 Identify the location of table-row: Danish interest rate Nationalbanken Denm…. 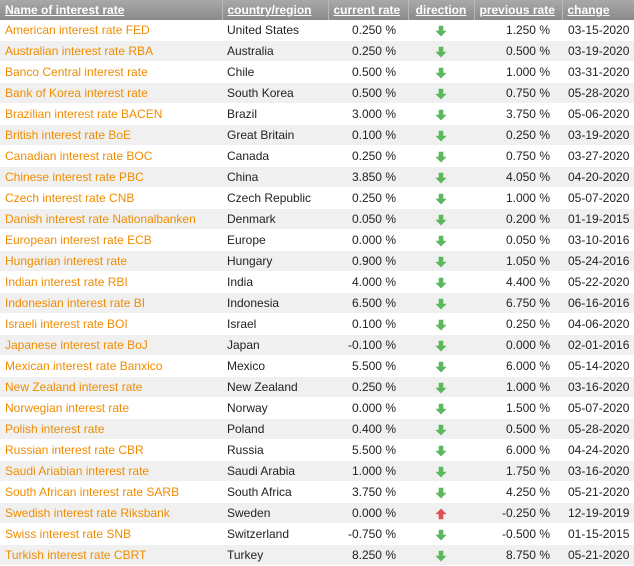
(317, 219).